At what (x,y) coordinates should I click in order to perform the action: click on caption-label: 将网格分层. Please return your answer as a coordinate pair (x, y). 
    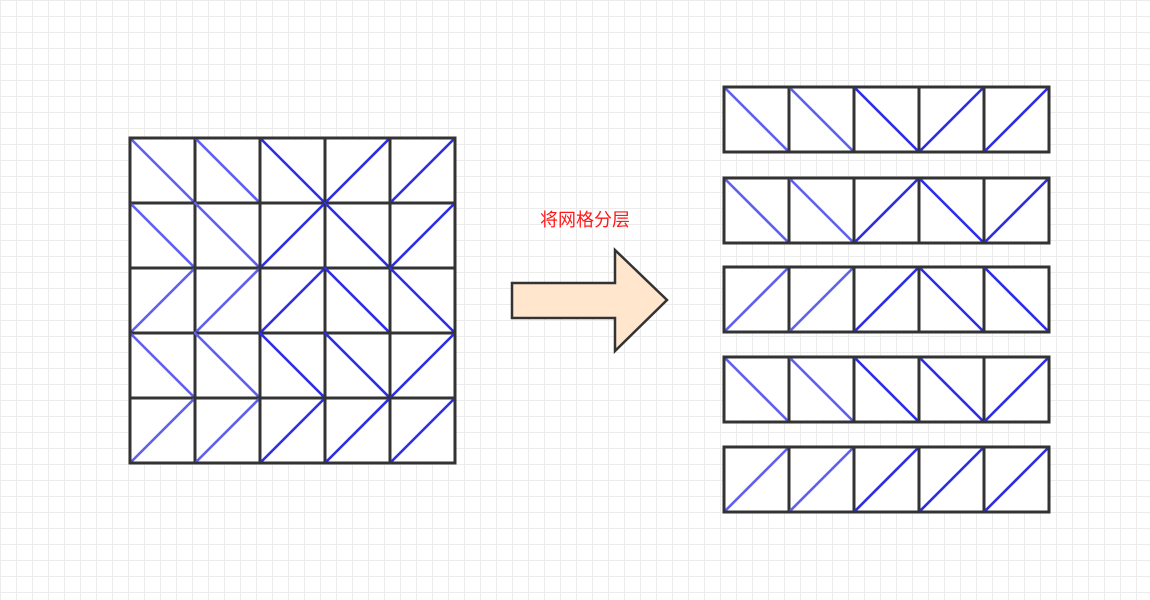
    Looking at the image, I should click on (585, 220).